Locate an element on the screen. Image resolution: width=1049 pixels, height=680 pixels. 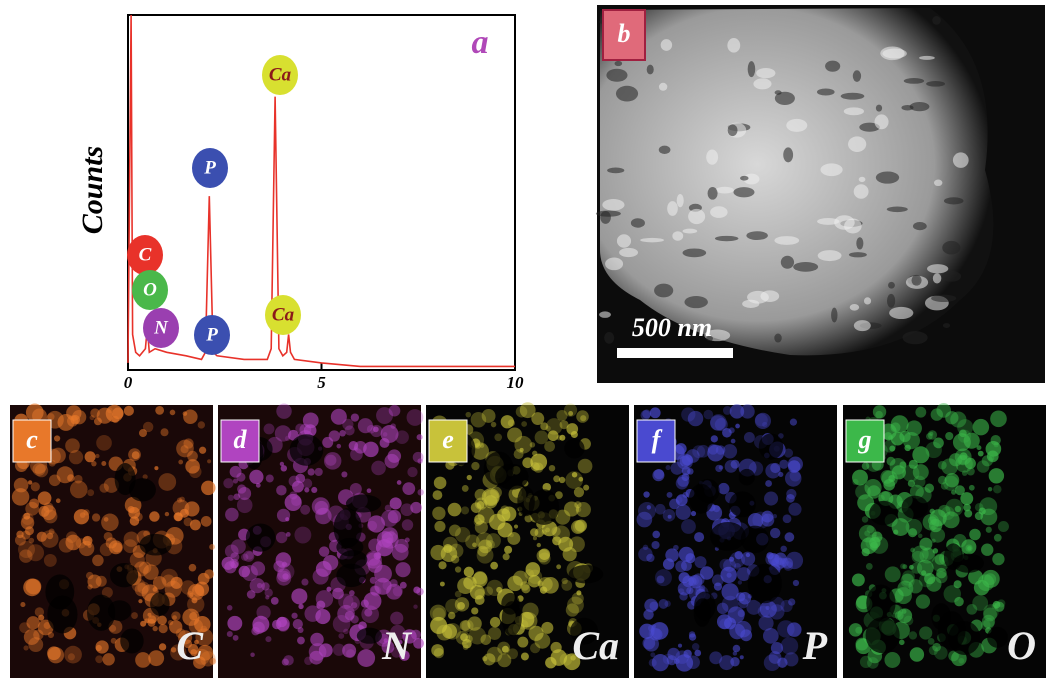
peak-label: N is located at coordinates (161, 327).